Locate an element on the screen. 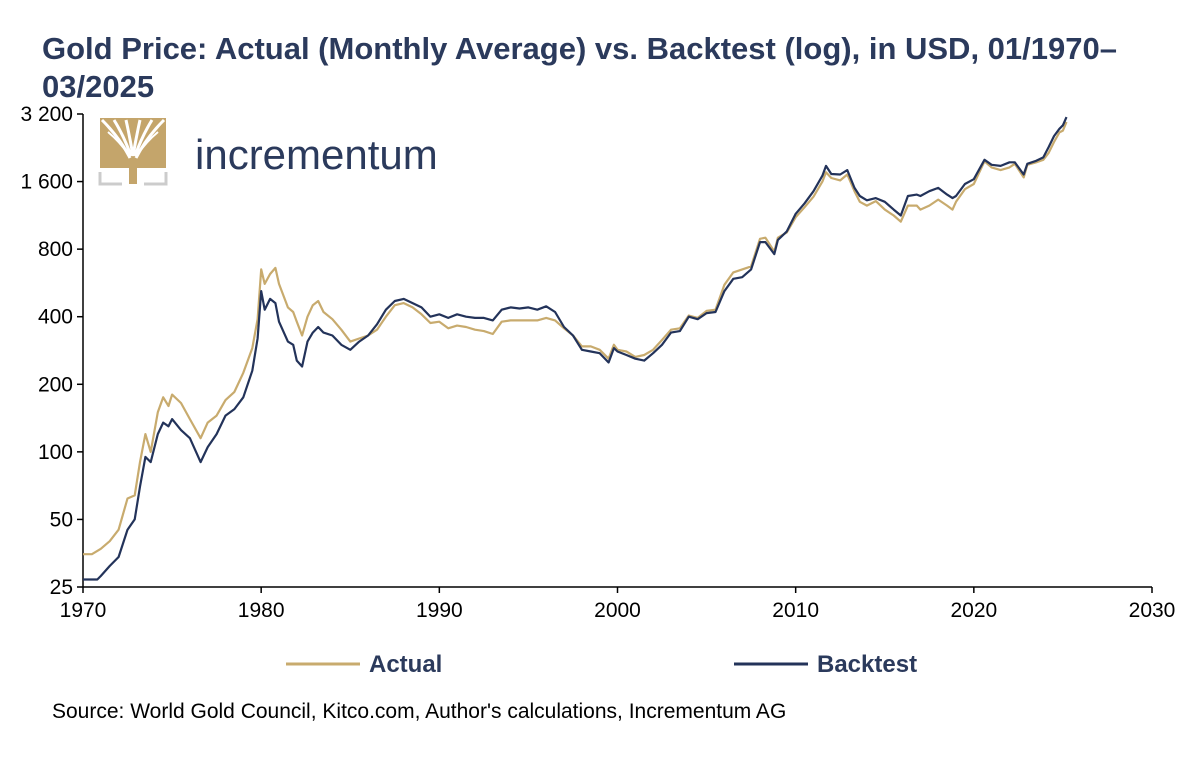 Image resolution: width=1200 pixels, height=775 pixels. y-tick-label: 400 is located at coordinates (55, 317).